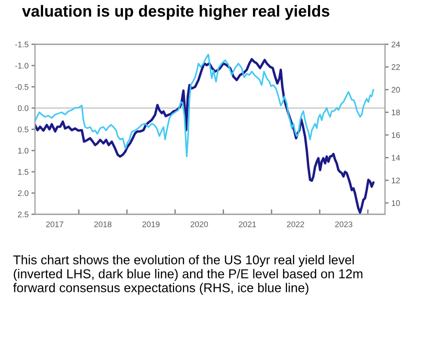 This screenshot has width=442, height=338. What do you see at coordinates (23, 151) in the screenshot?
I see `y-tick-label: 1.0` at bounding box center [23, 151].